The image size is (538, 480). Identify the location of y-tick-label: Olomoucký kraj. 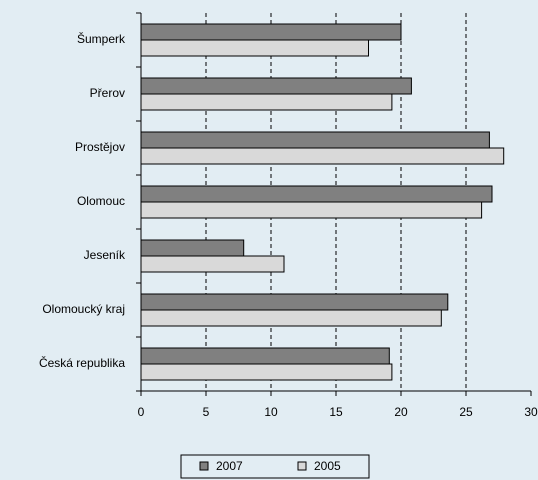
(83, 309).